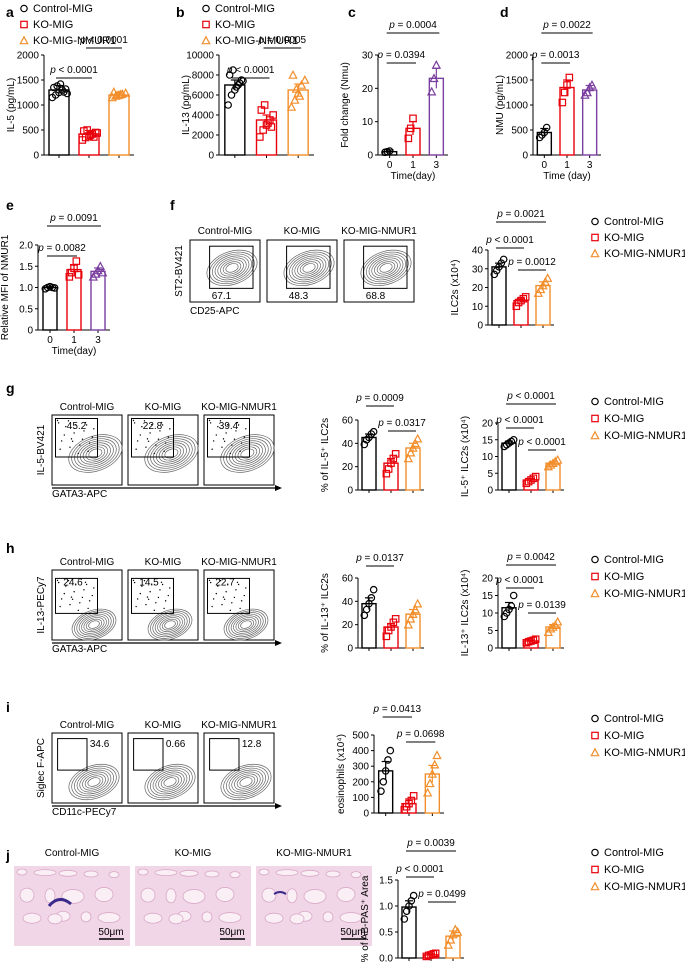 Image resolution: width=685 pixels, height=965 pixels. I want to click on legend-label: Control-MIG, so click(634, 853).